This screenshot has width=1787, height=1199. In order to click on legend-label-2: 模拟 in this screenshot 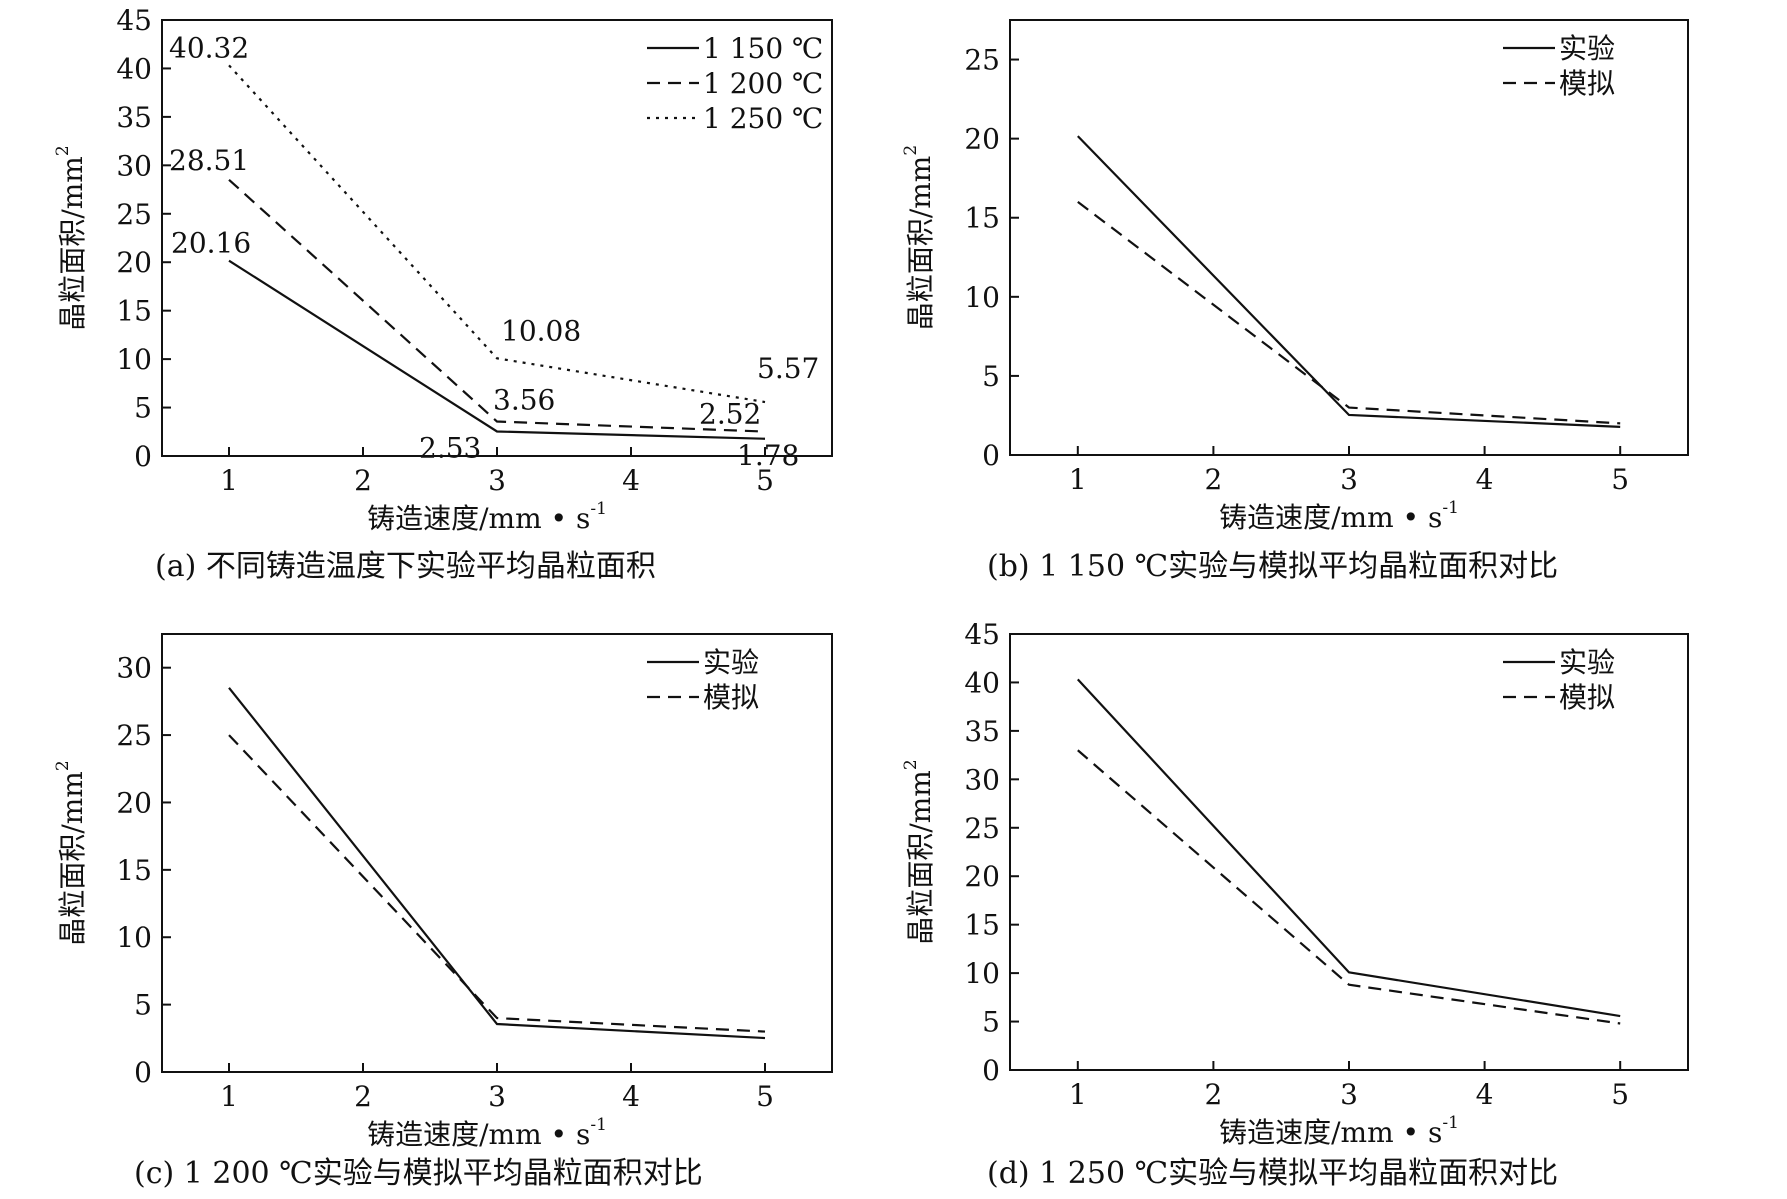, I will do `click(731, 697)`.